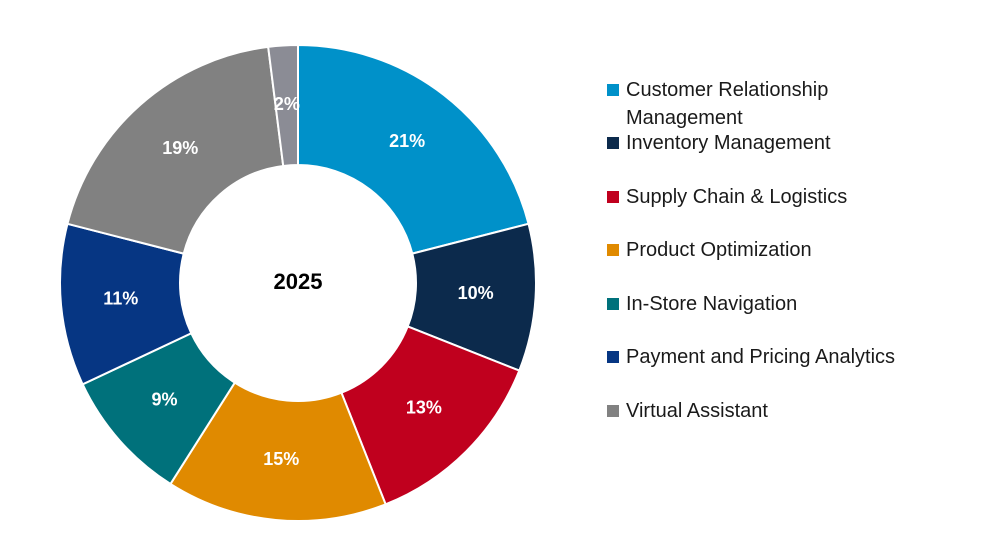 This screenshot has width=995, height=542. I want to click on legend-label: Customer Relationship Management, so click(727, 104).